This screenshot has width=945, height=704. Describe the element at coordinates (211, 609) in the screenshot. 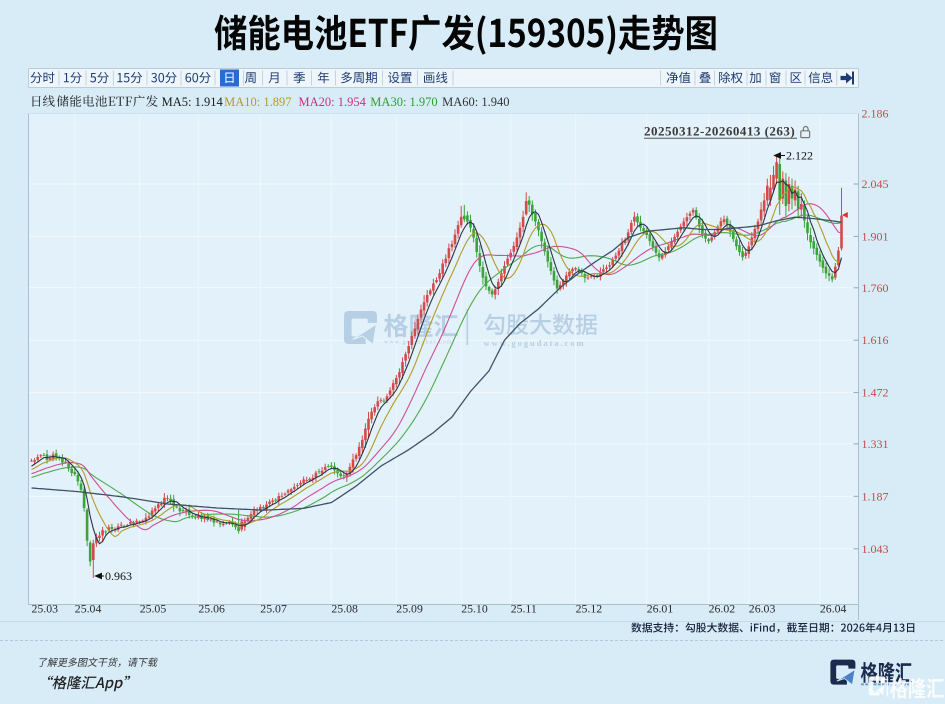

I see `svg-text: 25.06` at that location.